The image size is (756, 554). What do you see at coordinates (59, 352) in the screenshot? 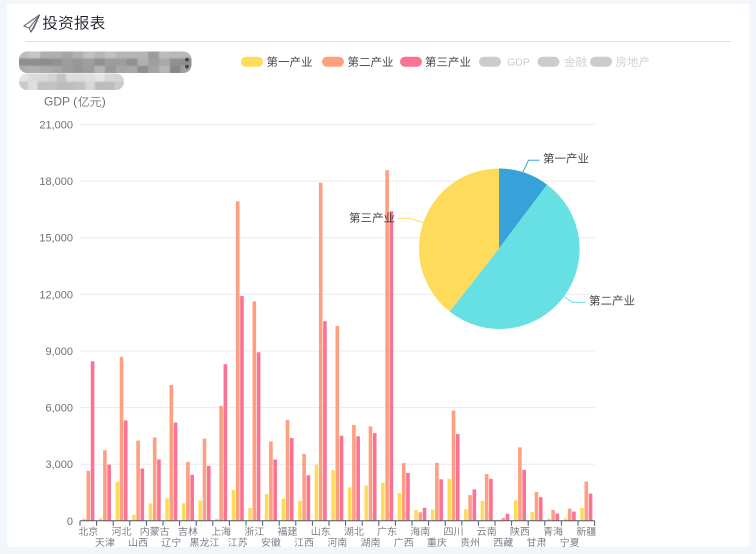
I see `svg-text: 9,000` at bounding box center [59, 352].